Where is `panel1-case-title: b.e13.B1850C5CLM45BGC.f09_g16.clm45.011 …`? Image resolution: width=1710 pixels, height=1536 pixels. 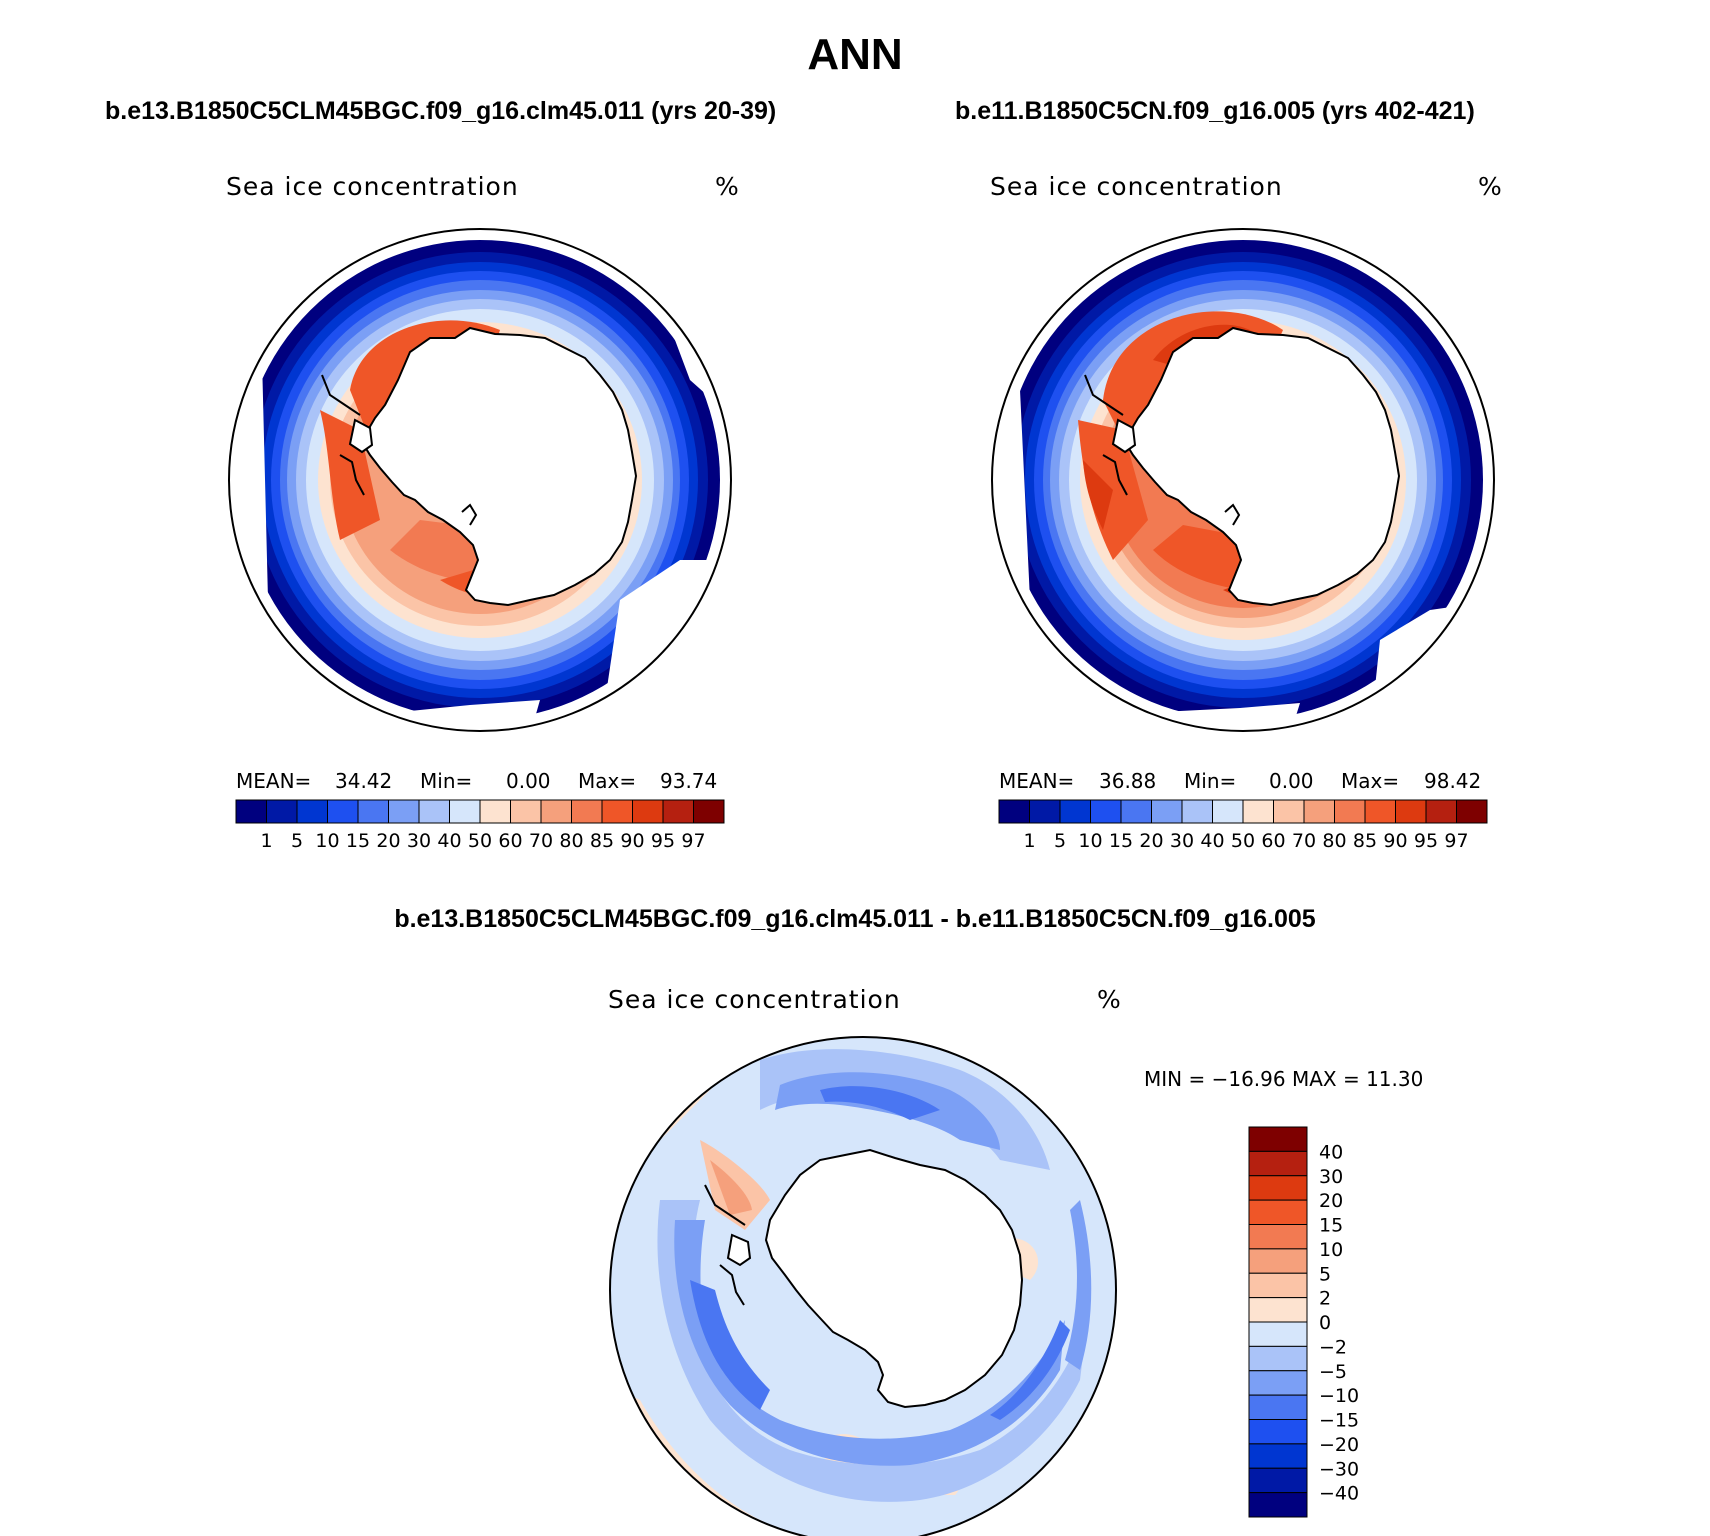
panel1-case-title: b.e13.B1850C5CLM45BGC.f09_g16.clm45.011 … is located at coordinates (441, 111).